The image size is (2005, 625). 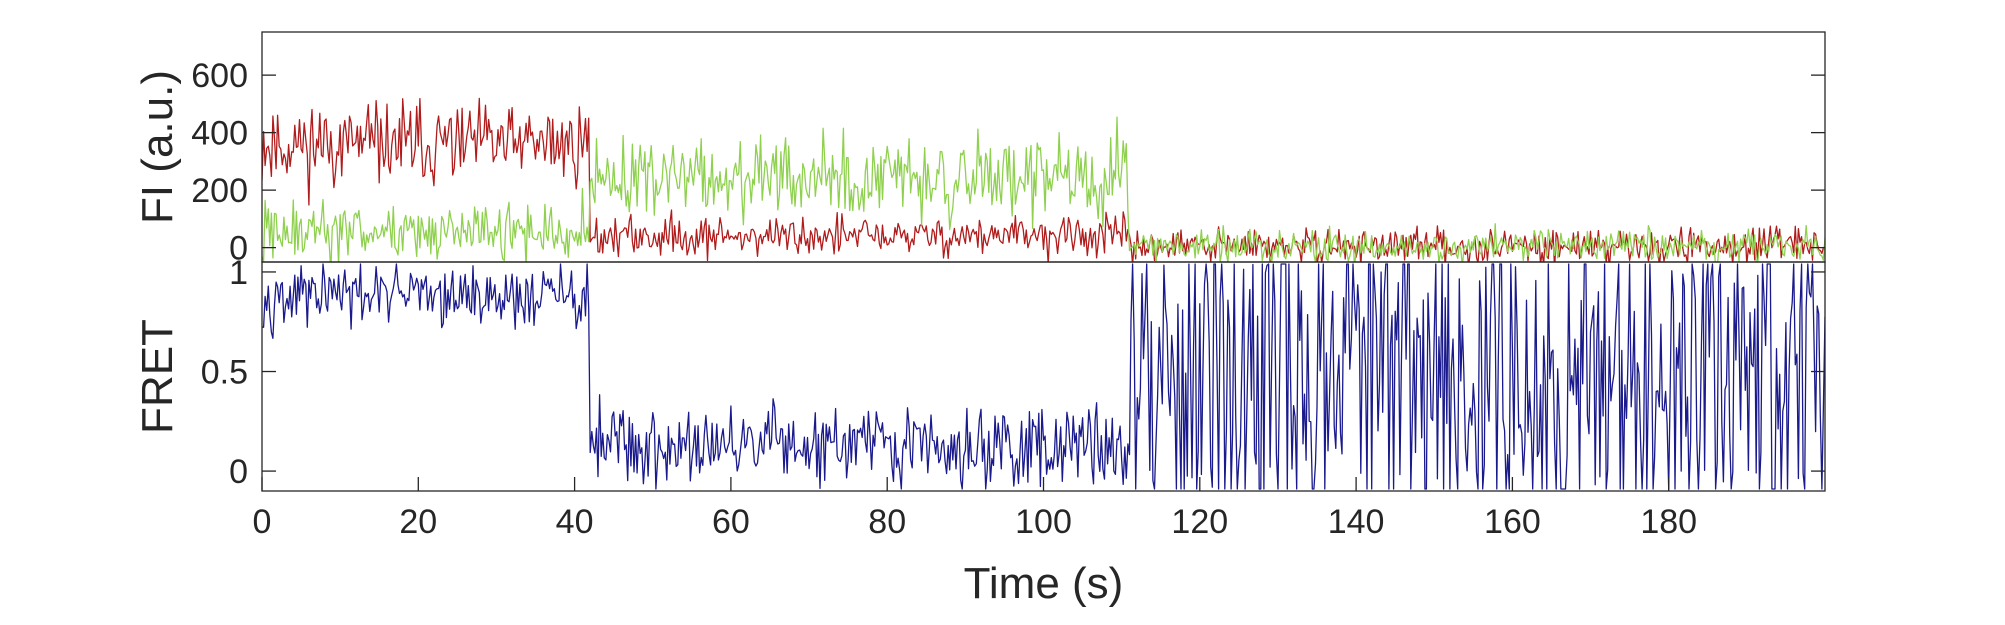 I want to click on x-tick-label: 160, so click(x=1512, y=522).